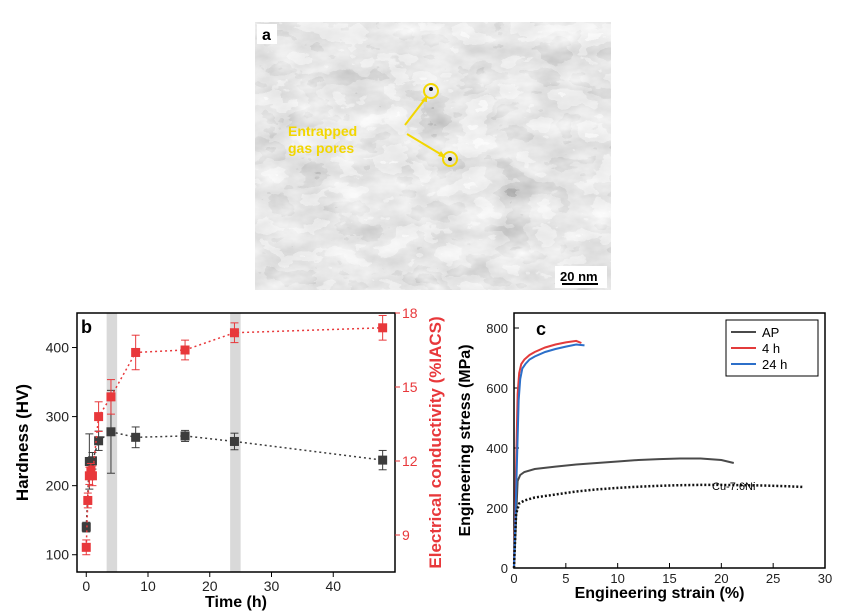 The width and height of the screenshot is (850, 616). Describe the element at coordinates (504, 568) in the screenshot. I see `y-tick-label: 0` at that location.